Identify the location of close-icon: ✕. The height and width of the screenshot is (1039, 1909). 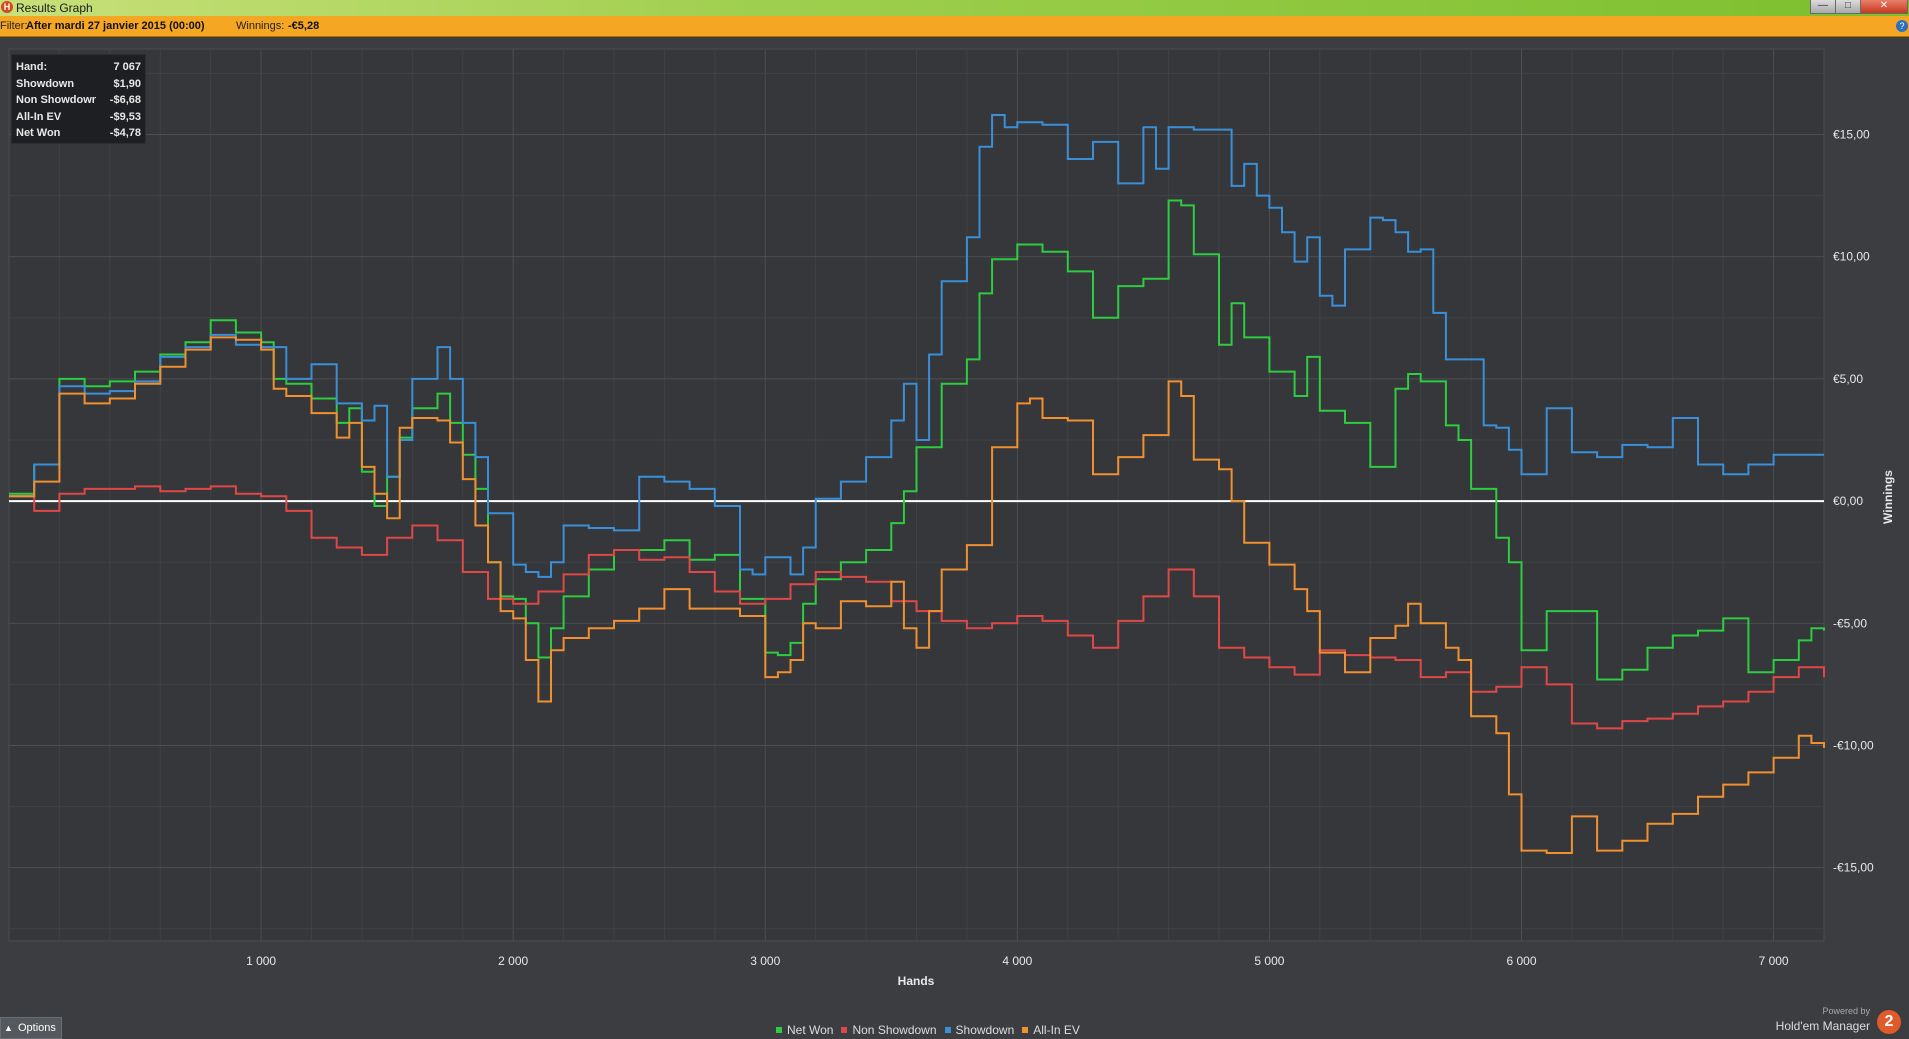
(1884, 5).